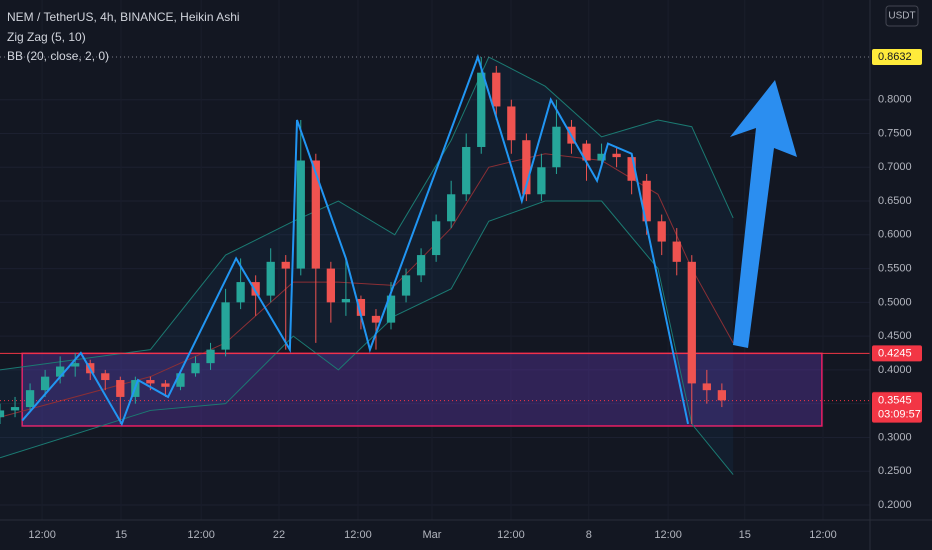 This screenshot has height=550, width=932. Describe the element at coordinates (895, 505) in the screenshot. I see `y-tick-label: 0.2000` at that location.